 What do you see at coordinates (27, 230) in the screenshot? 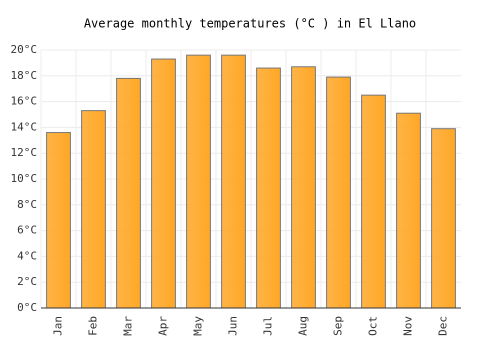
I see `y-tick-label: 6°C` at bounding box center [27, 230].